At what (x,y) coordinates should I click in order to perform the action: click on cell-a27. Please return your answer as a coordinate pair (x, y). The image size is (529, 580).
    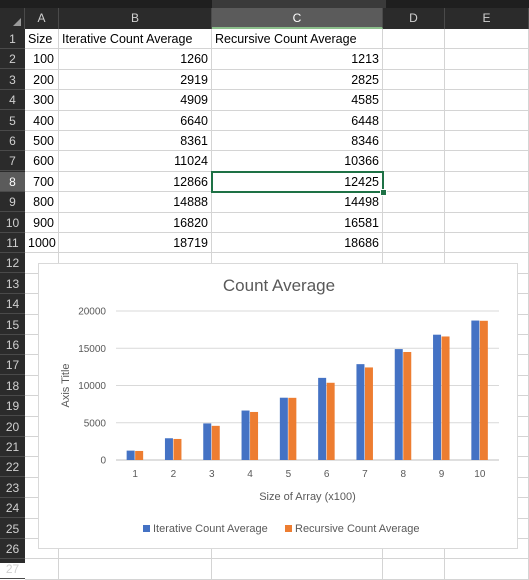
    Looking at the image, I should click on (42, 569).